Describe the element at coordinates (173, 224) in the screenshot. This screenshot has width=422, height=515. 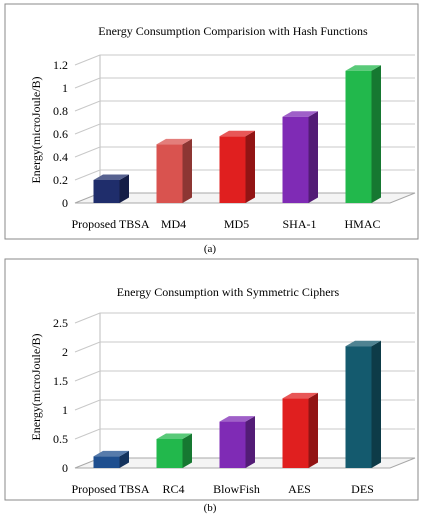
I see `chart-a-category-label: MD4` at that location.